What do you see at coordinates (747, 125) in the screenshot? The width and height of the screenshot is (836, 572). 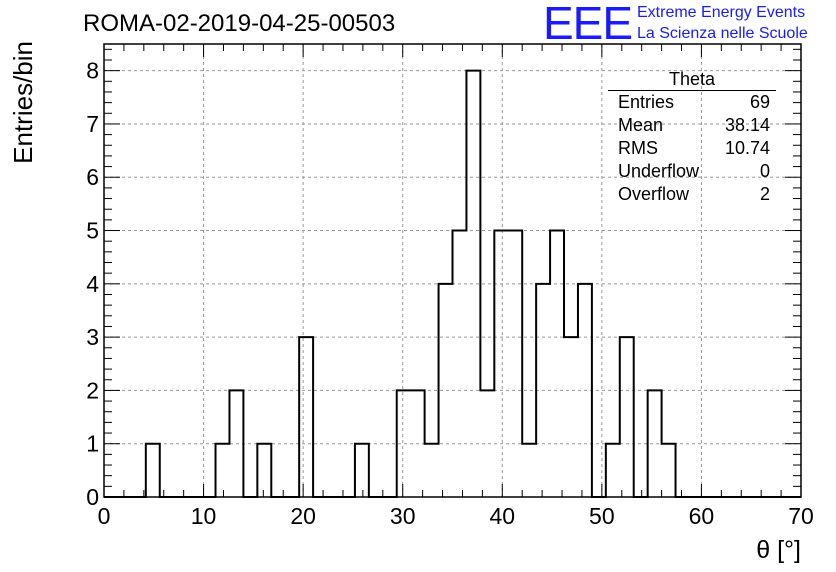 I see `stats-value: 38.14` at bounding box center [747, 125].